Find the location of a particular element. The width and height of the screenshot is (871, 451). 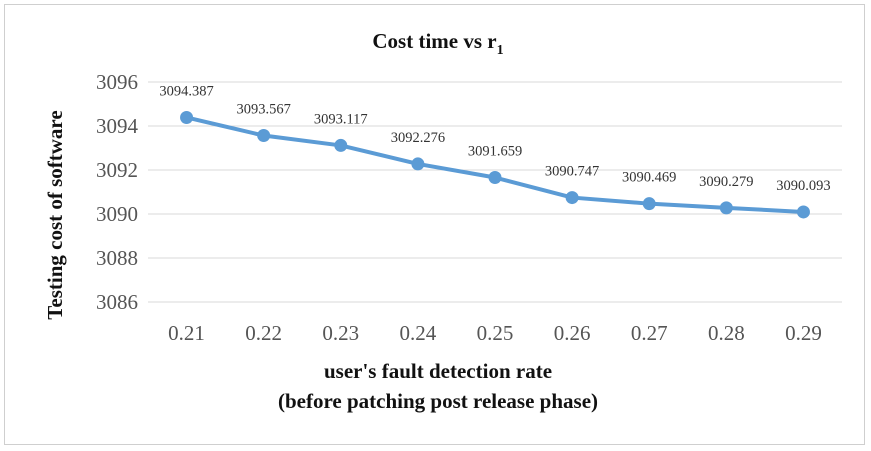

data-label: 3091.659 is located at coordinates (495, 152).